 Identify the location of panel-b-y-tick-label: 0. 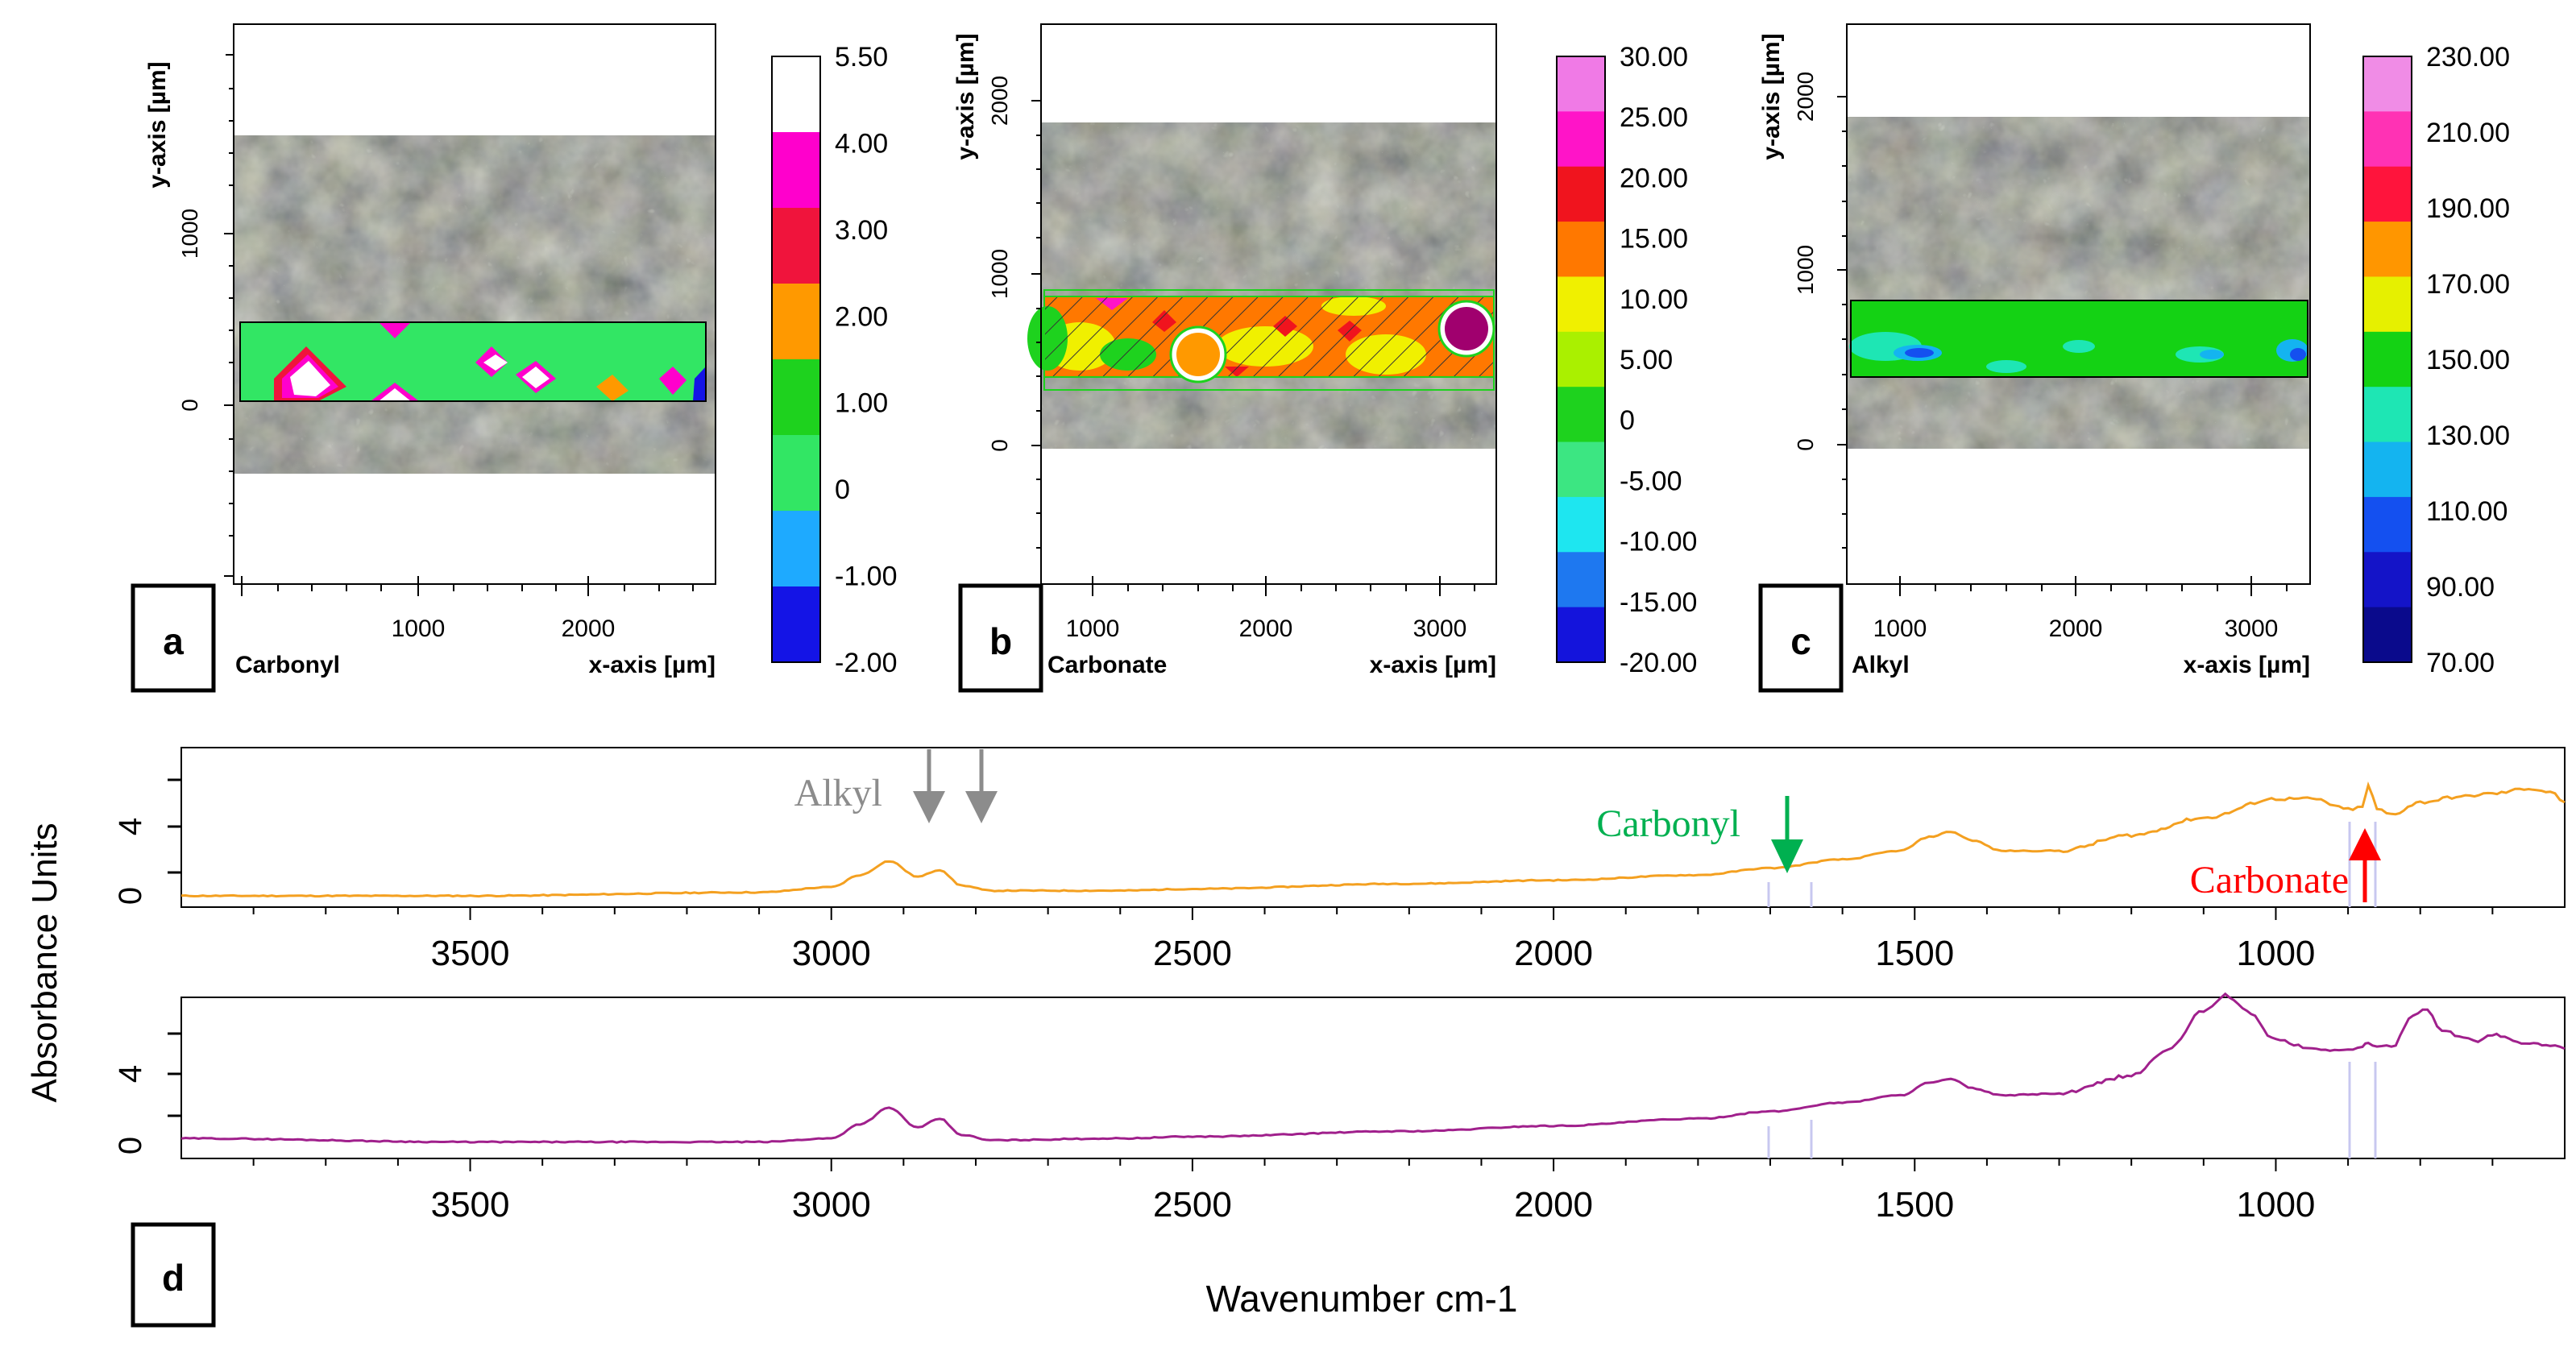
(999, 446).